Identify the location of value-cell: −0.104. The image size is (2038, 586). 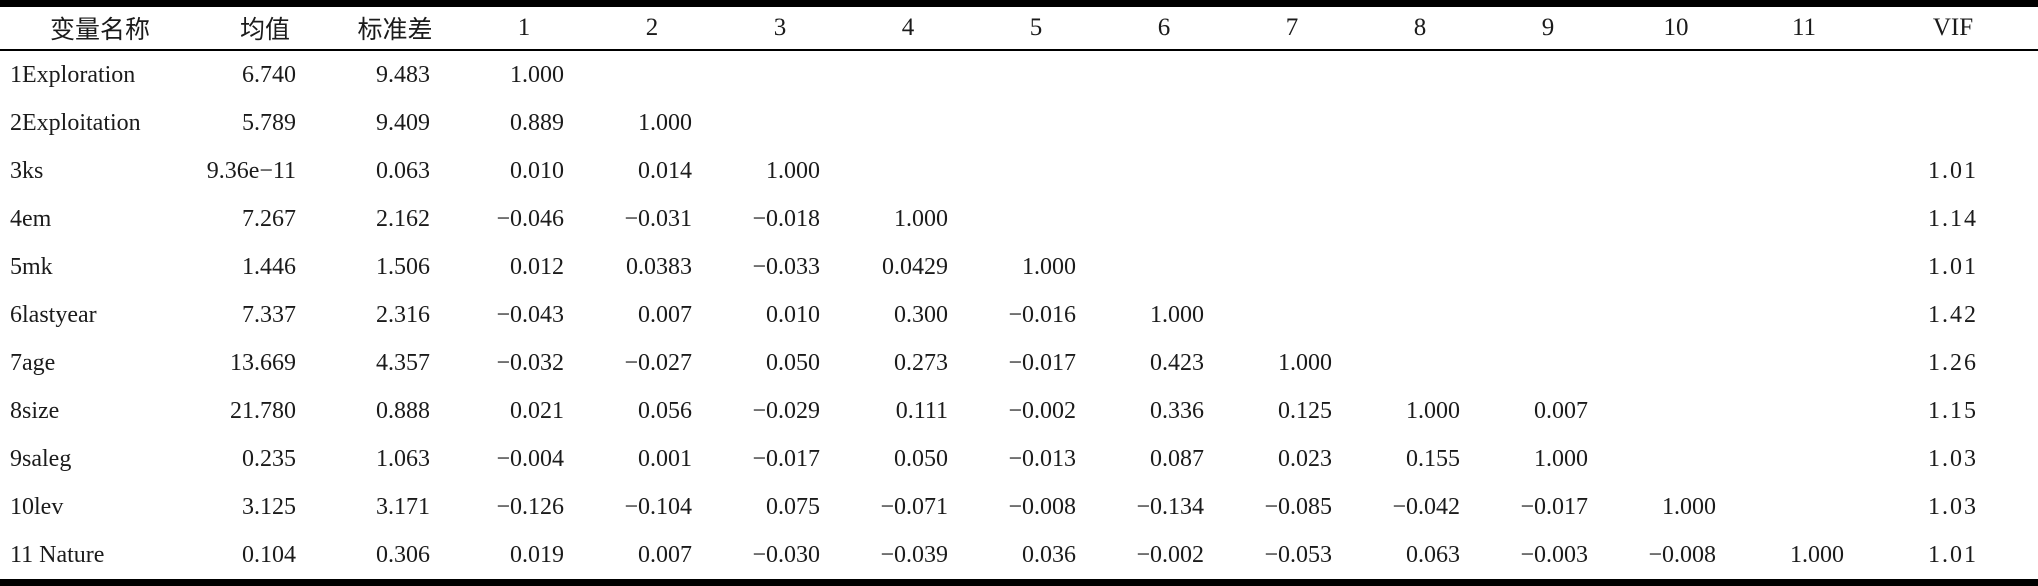
(658, 506).